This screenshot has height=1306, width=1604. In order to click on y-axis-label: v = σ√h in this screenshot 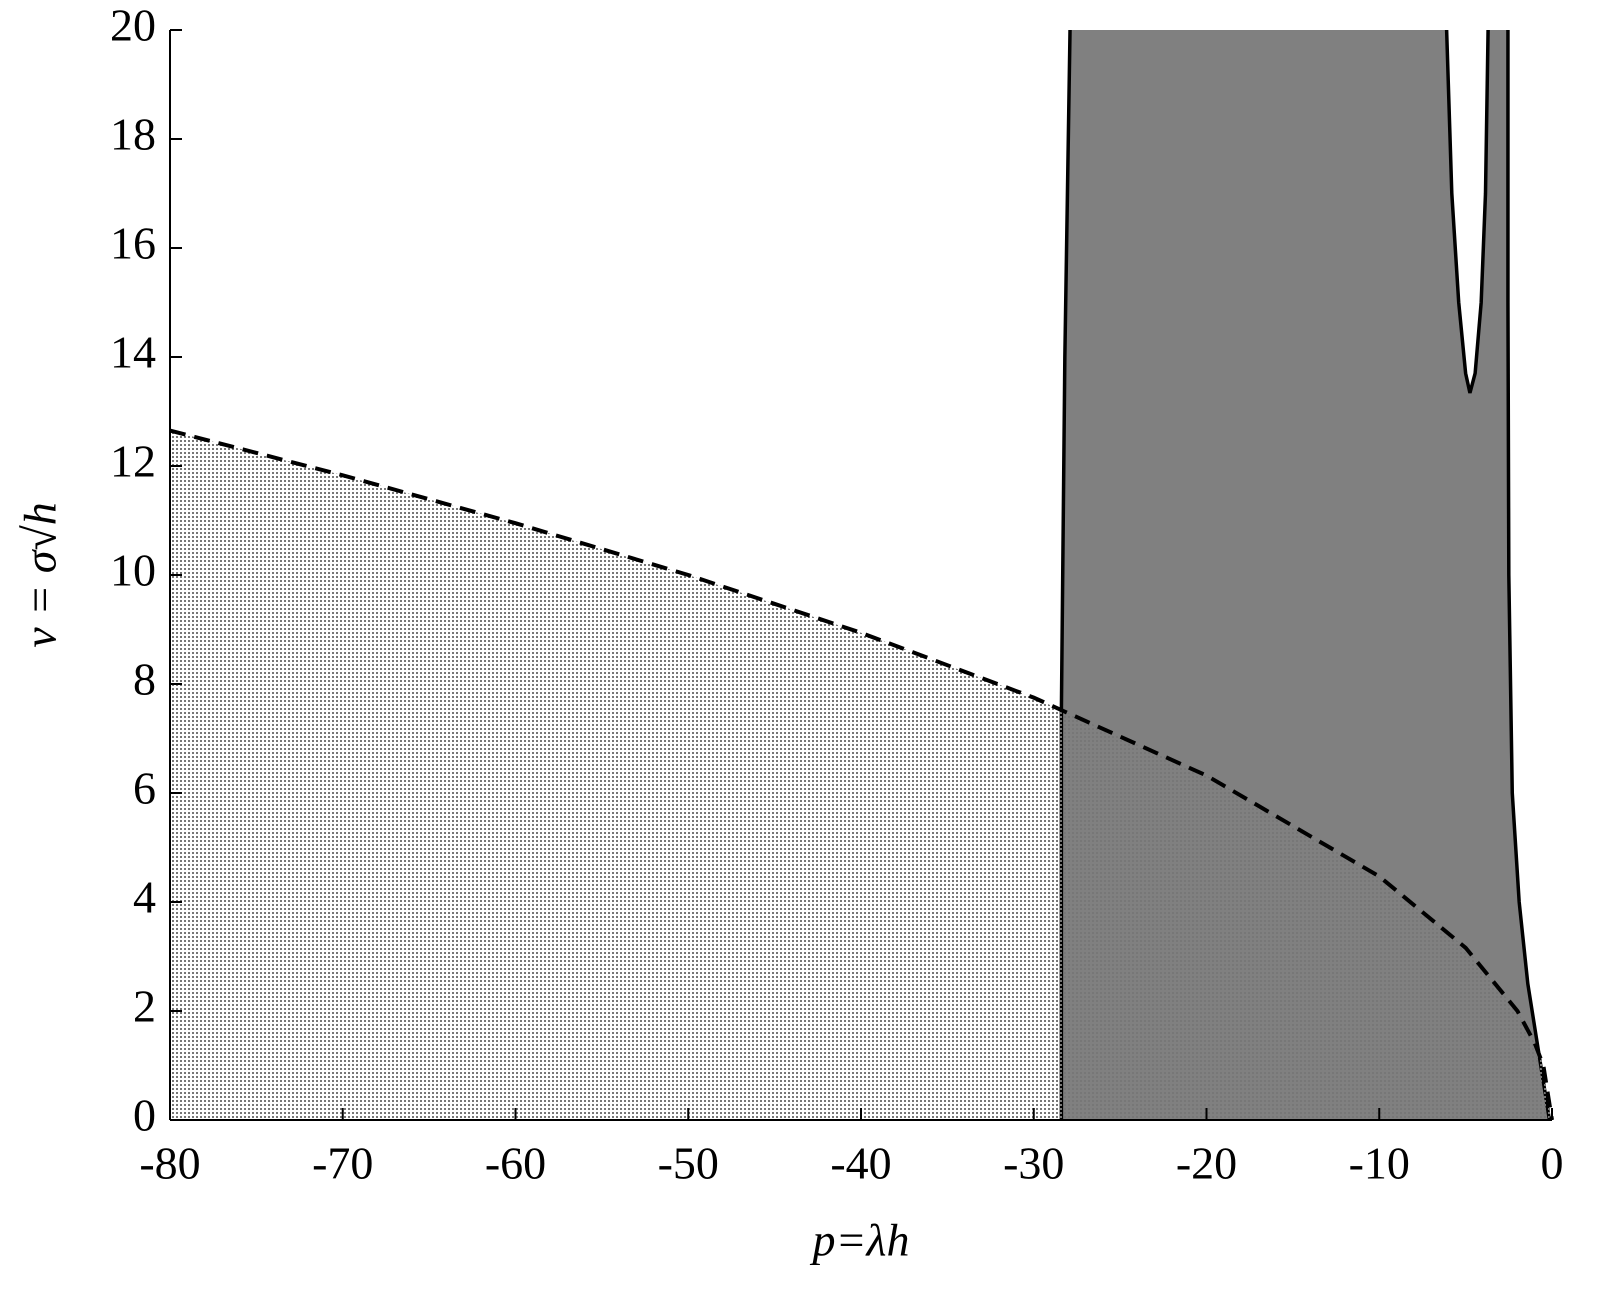, I will do `click(40, 574)`.